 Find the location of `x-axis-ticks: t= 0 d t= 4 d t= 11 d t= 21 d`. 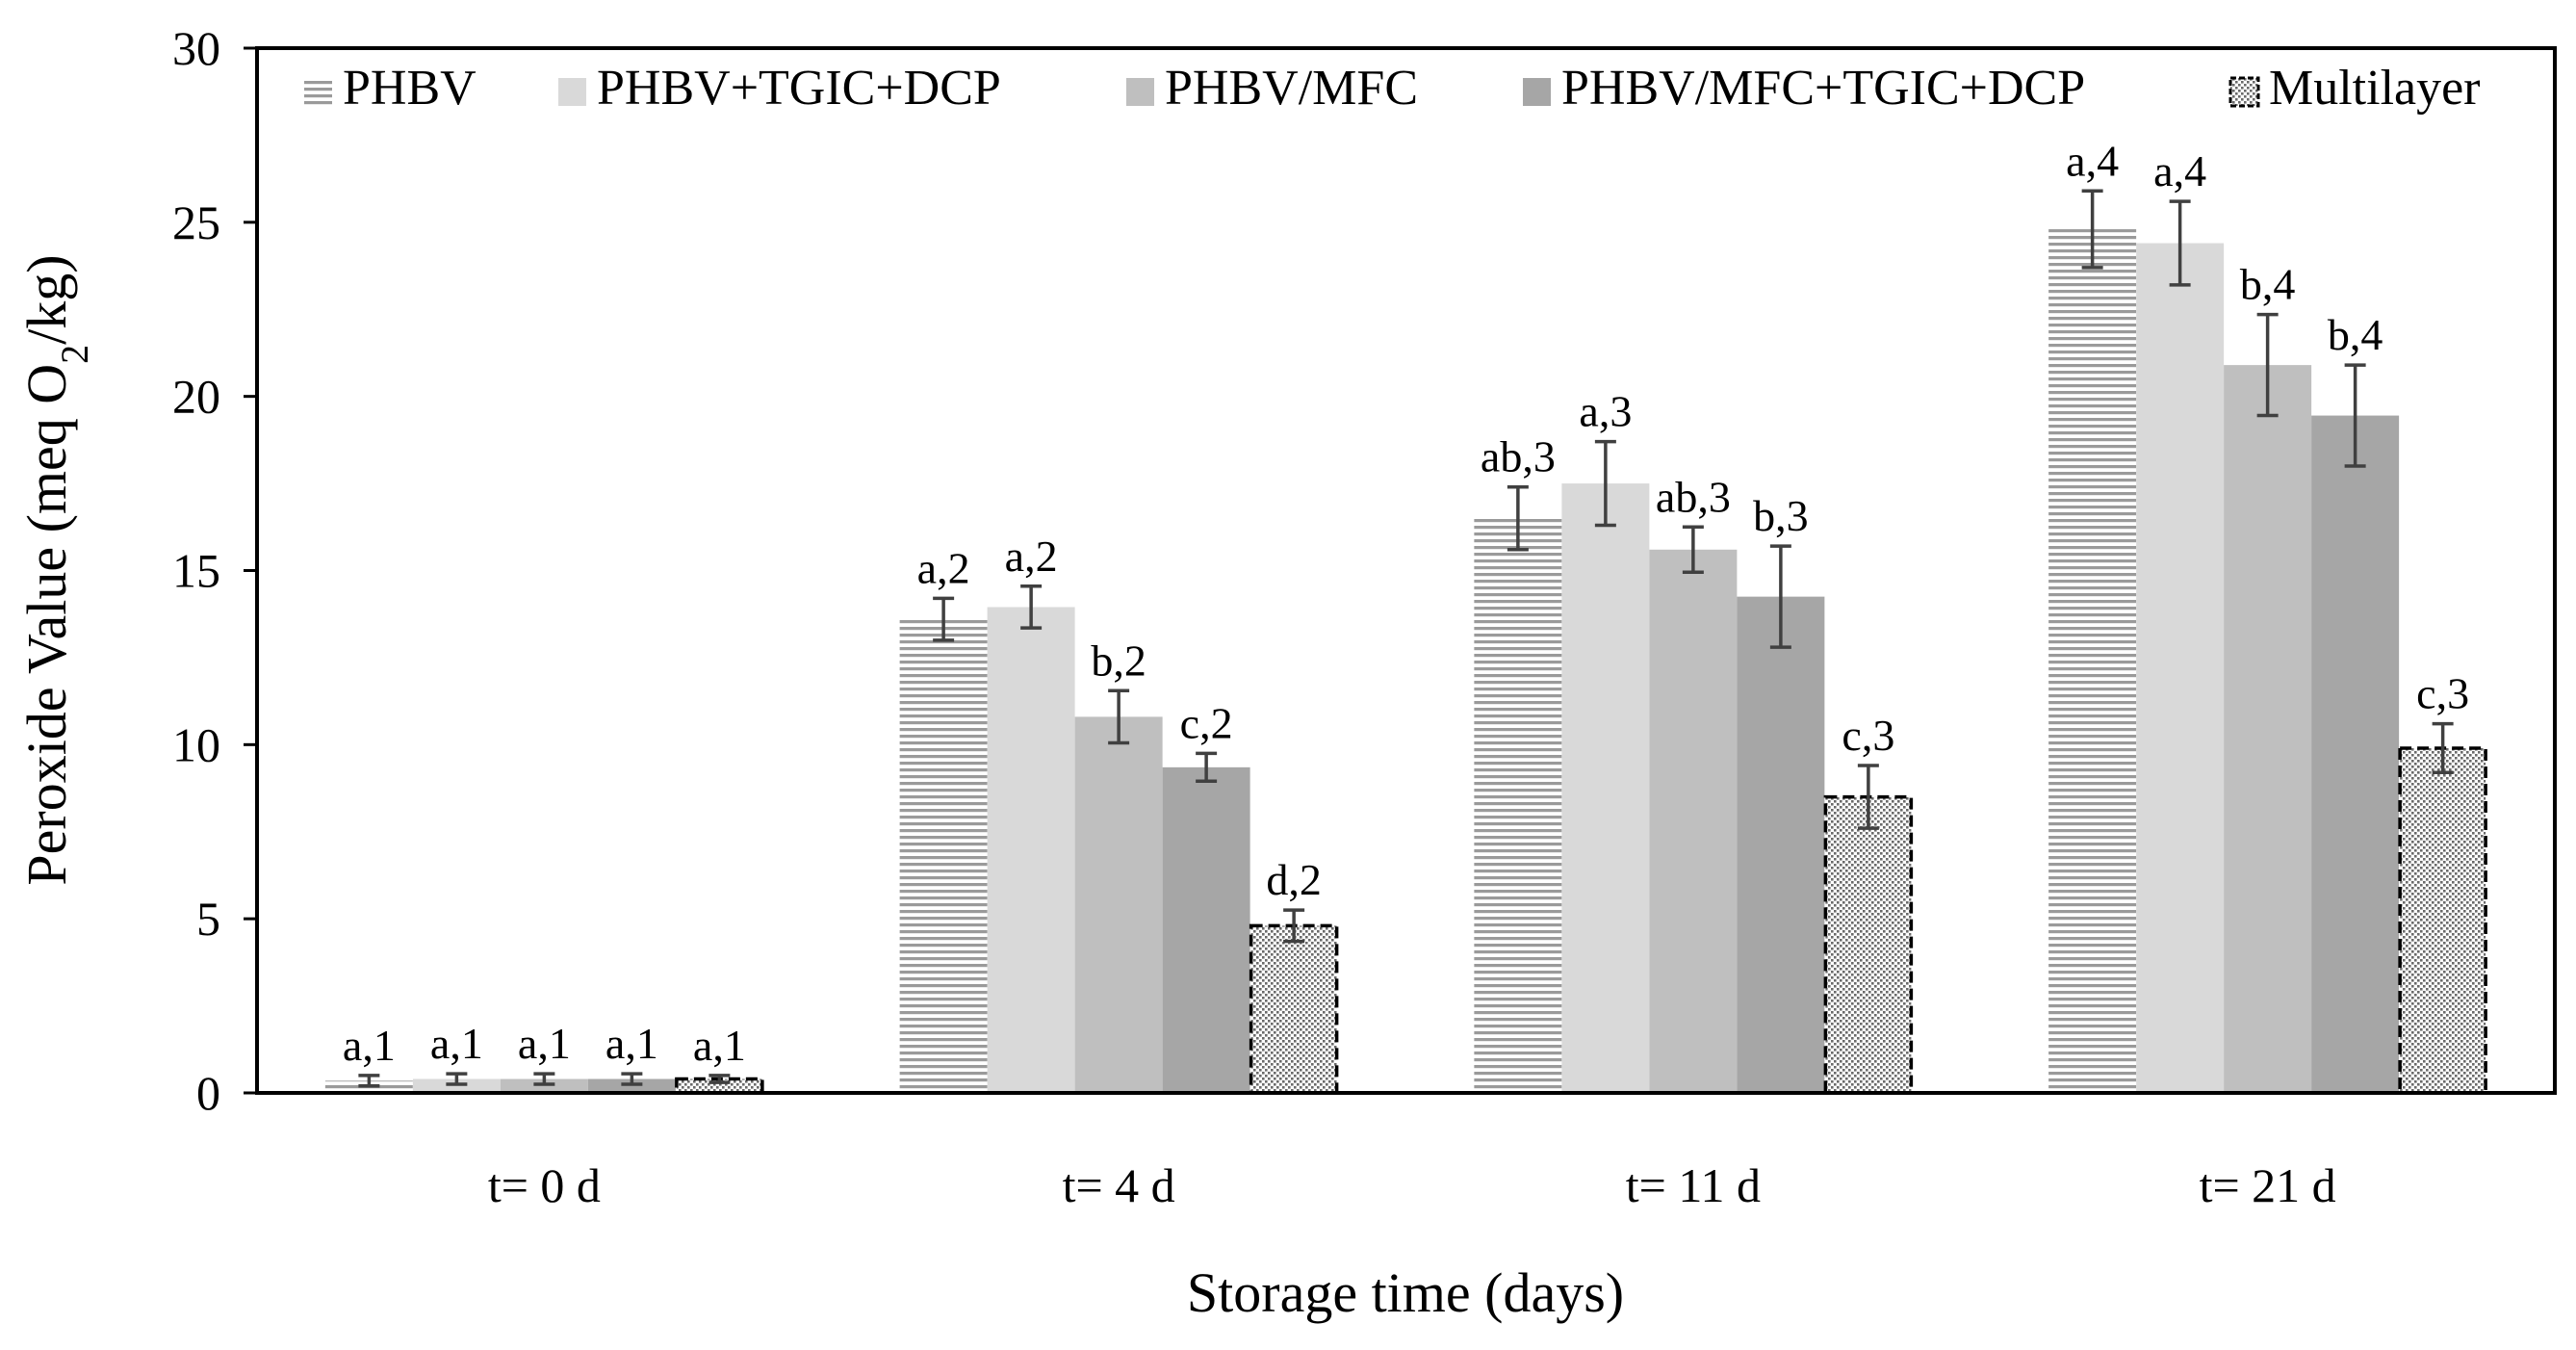

x-axis-ticks: t= 0 d t= 4 d t= 11 d t= 21 d is located at coordinates (1412, 1185).